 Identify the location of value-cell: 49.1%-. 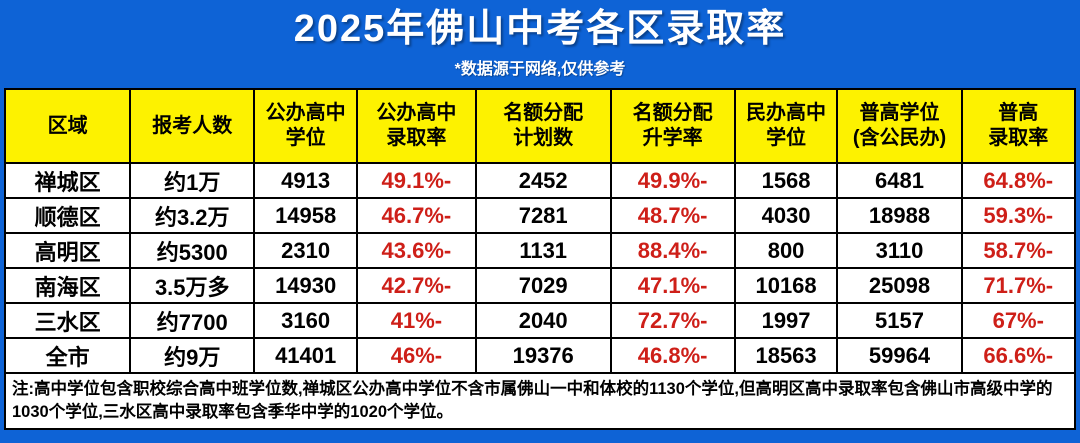
(416, 180).